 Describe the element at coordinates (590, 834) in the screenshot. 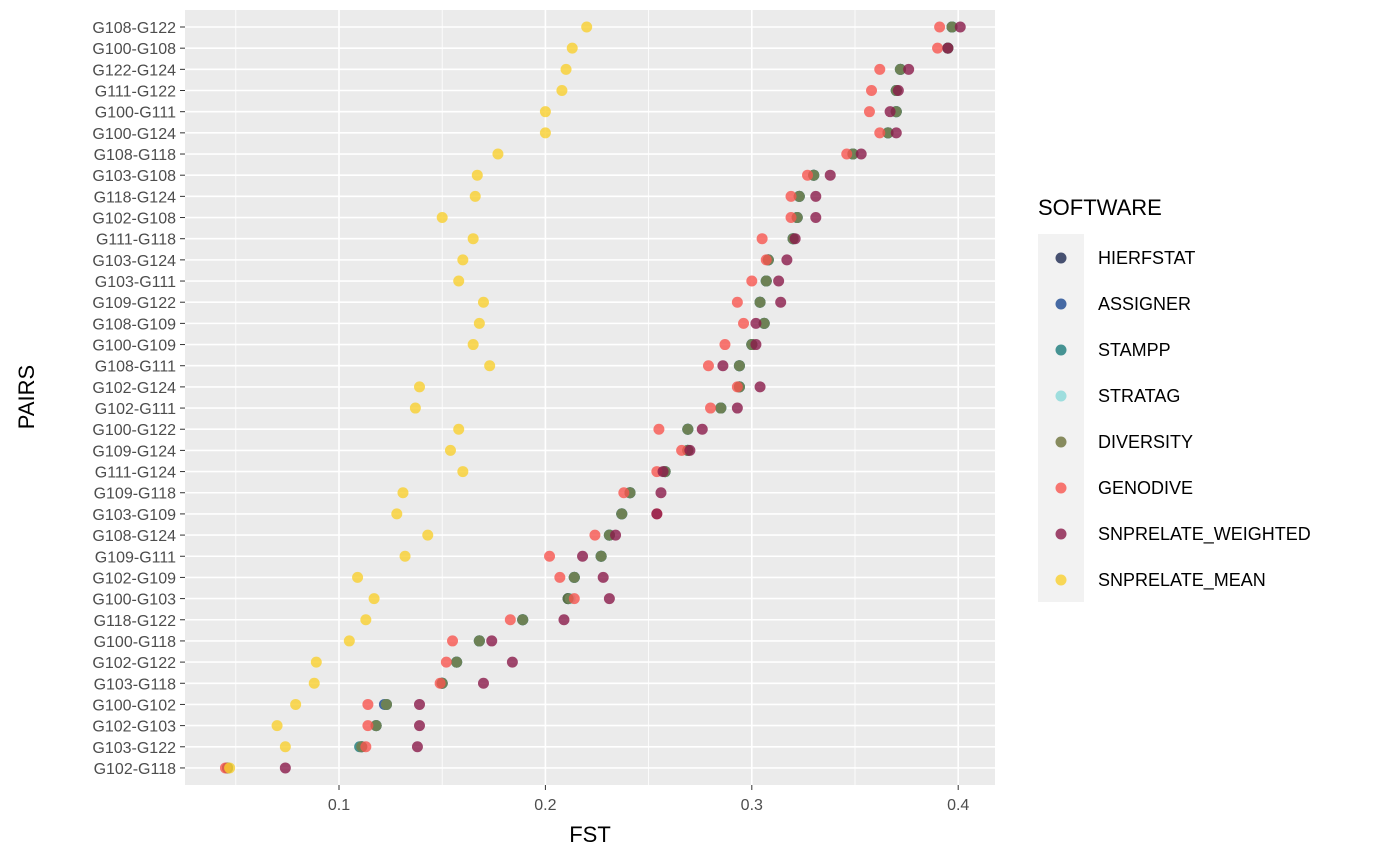

I see `x-axis-title: FST` at that location.